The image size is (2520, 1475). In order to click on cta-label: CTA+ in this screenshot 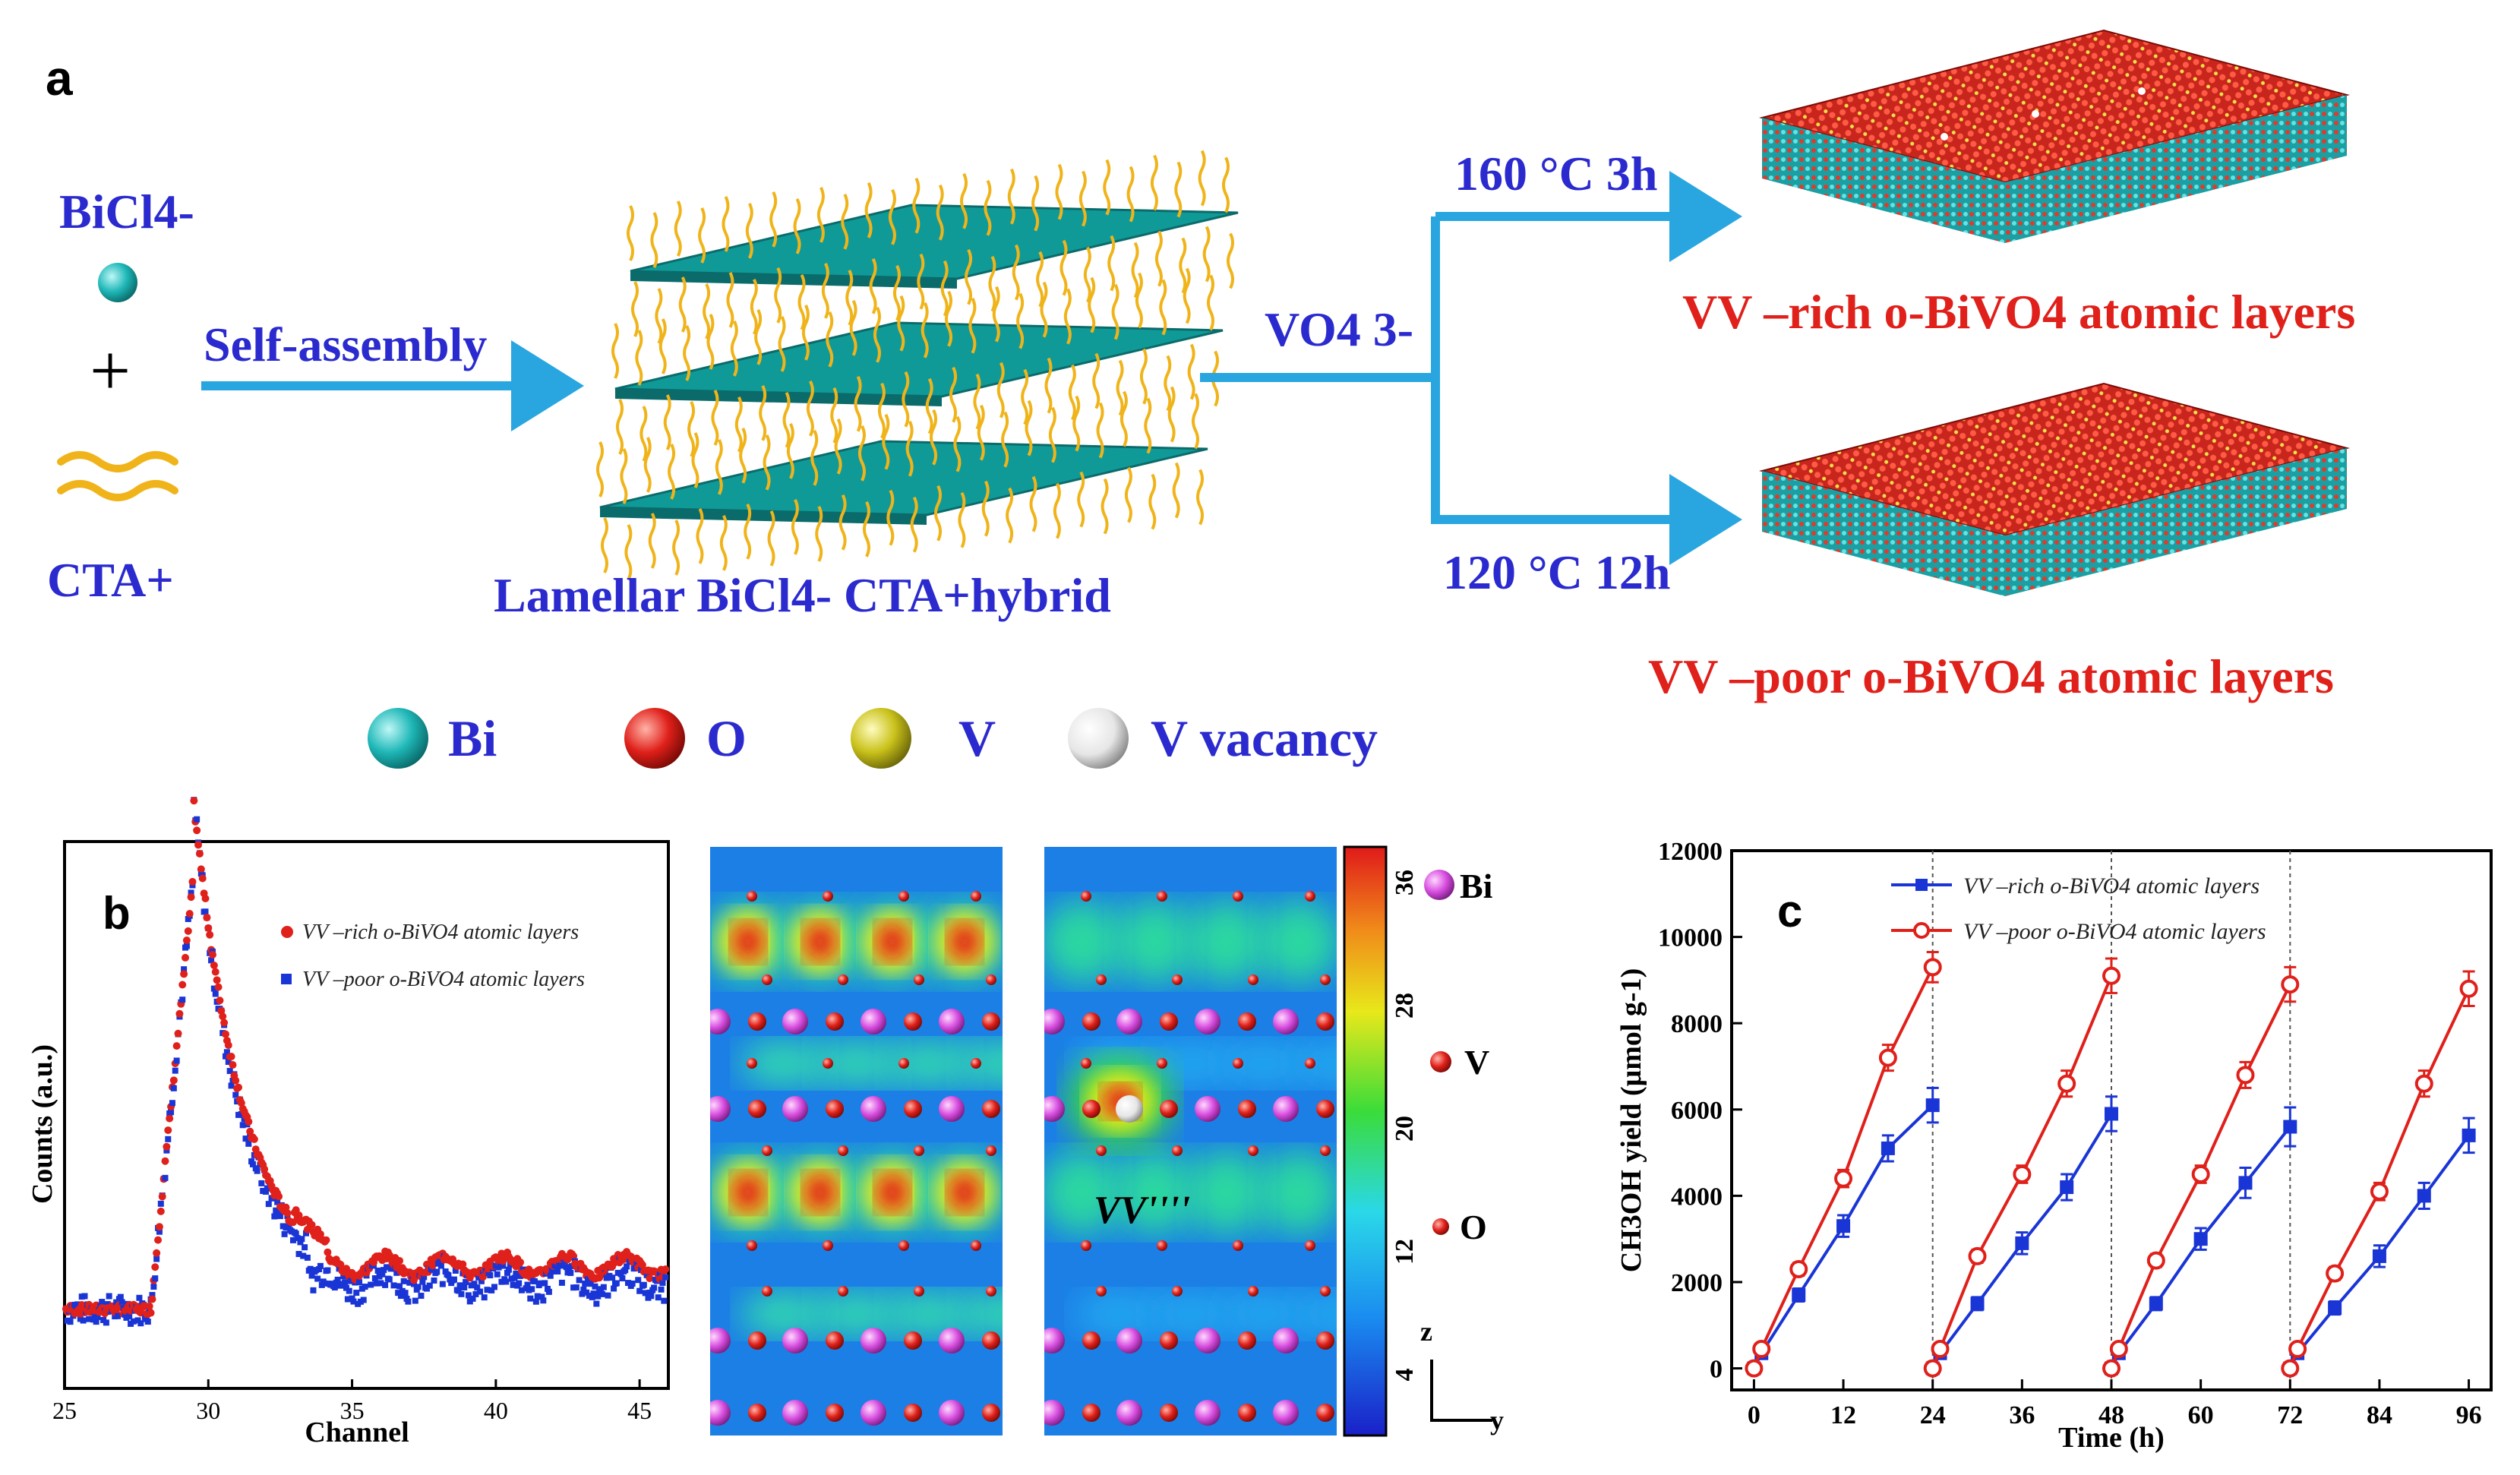, I will do `click(111, 580)`.